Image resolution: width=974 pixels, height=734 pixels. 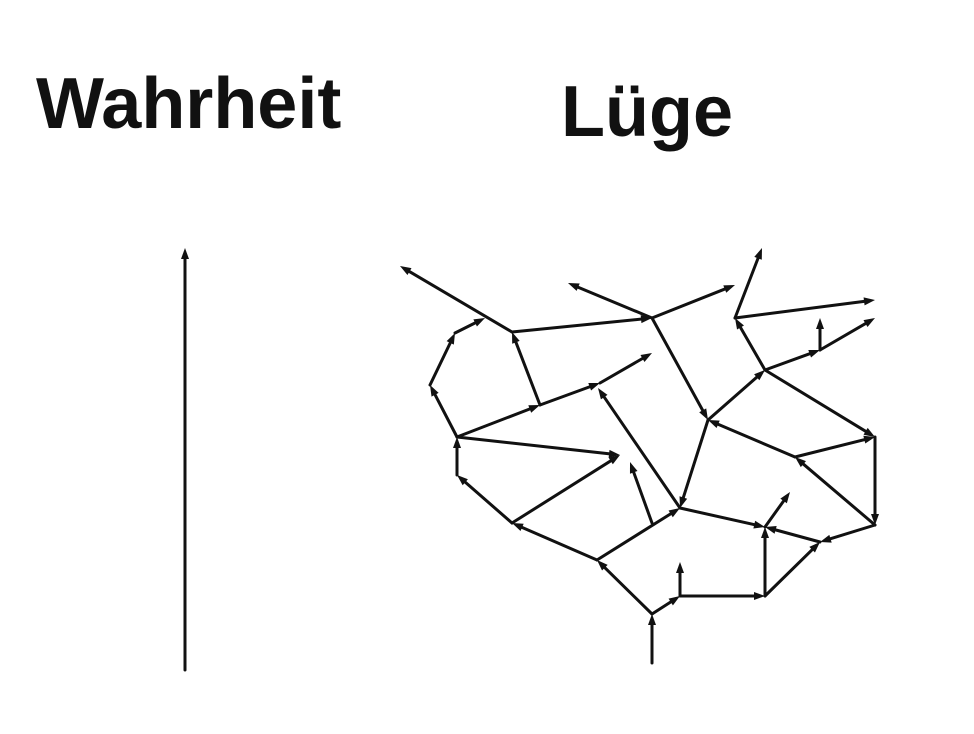 I want to click on straight-arrow, so click(x=185, y=460).